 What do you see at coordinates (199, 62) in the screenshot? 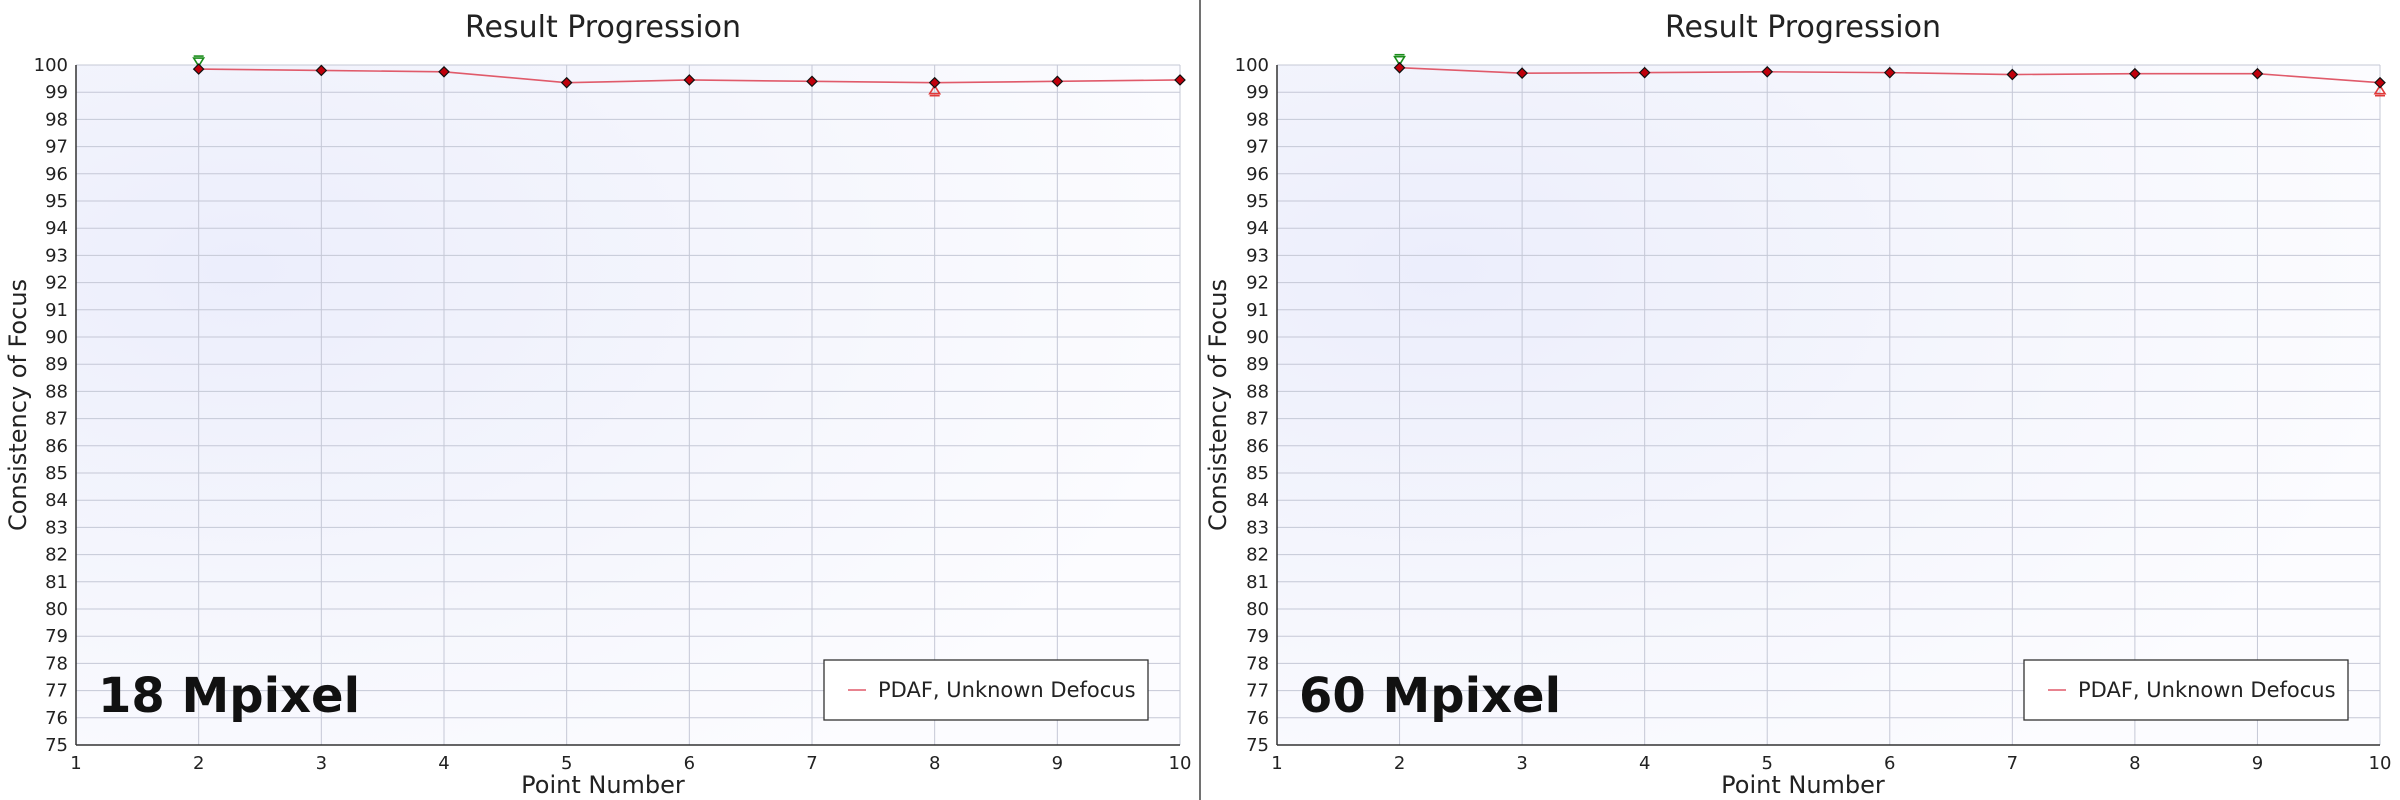
I see `max-marker` at bounding box center [199, 62].